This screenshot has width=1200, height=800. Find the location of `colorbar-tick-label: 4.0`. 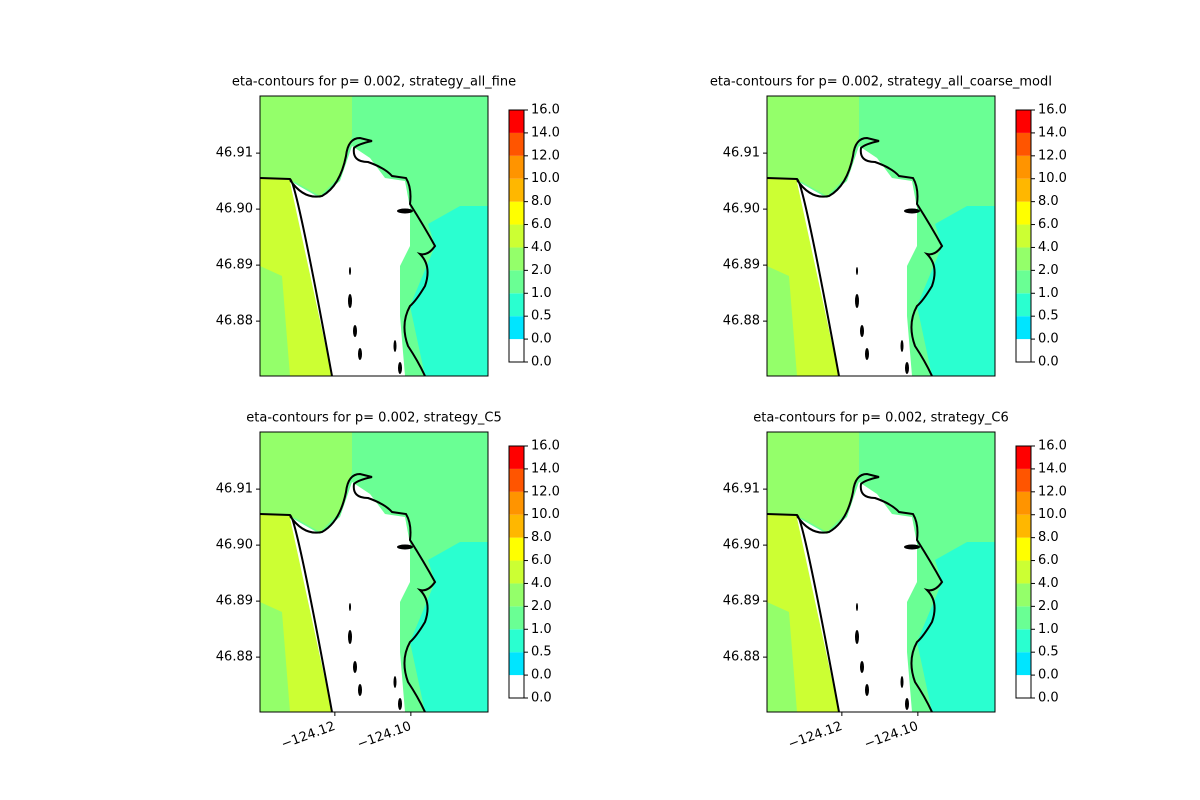

colorbar-tick-label: 4.0 is located at coordinates (541, 583).